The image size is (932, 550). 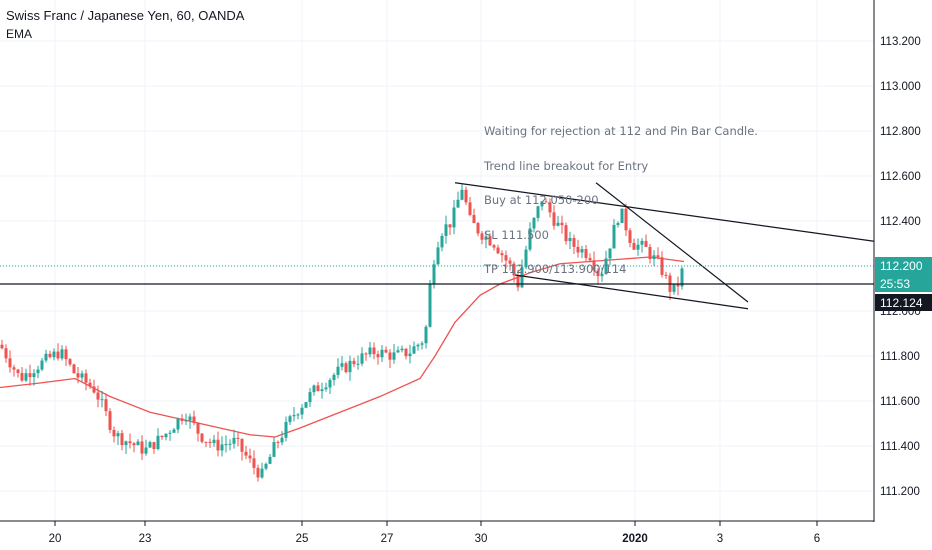 What do you see at coordinates (895, 284) in the screenshot?
I see `countdown-label: 25:53` at bounding box center [895, 284].